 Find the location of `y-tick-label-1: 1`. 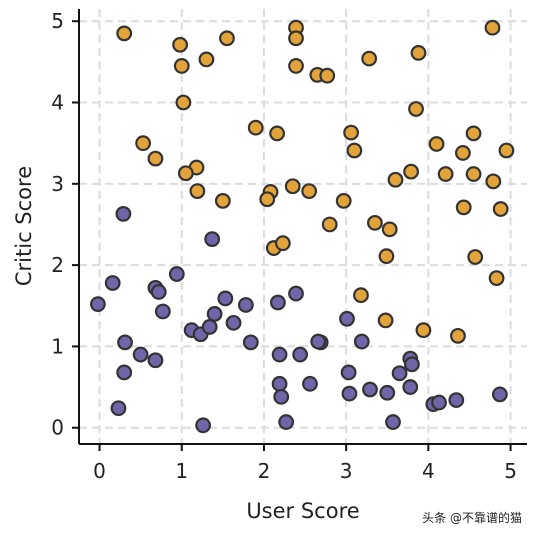

y-tick-label-1: 1 is located at coordinates (57, 346).